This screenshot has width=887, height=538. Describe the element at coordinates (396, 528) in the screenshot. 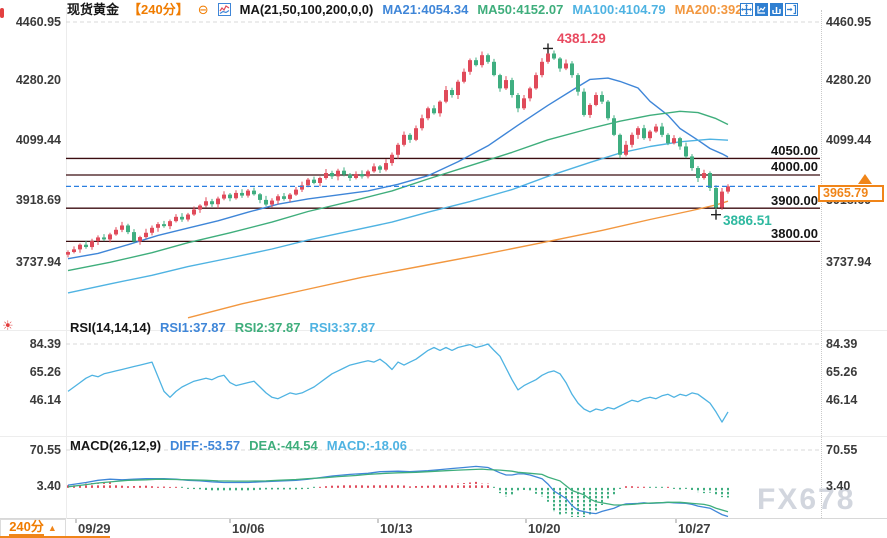

I see `date-label: 10/13` at that location.